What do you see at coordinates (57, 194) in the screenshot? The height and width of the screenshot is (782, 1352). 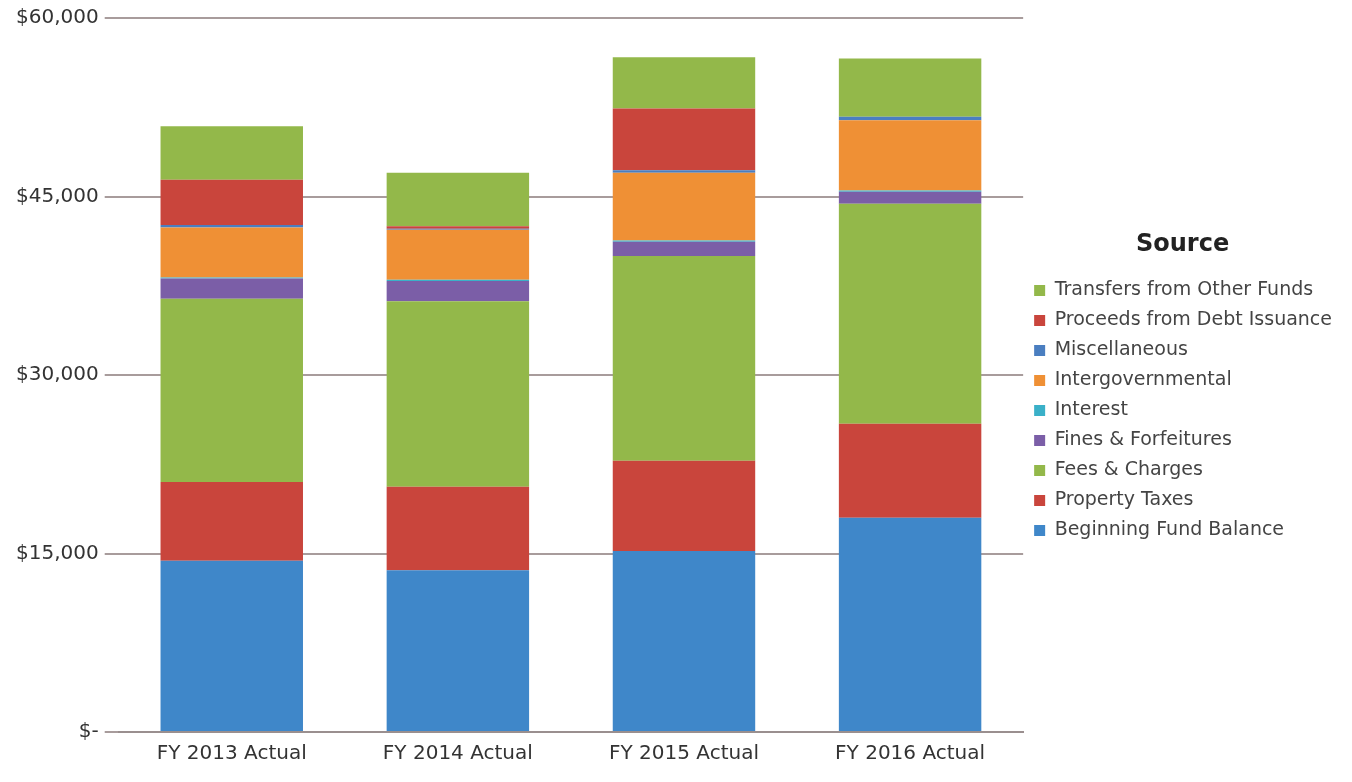 I see `y-tick-label: $45,000` at bounding box center [57, 194].